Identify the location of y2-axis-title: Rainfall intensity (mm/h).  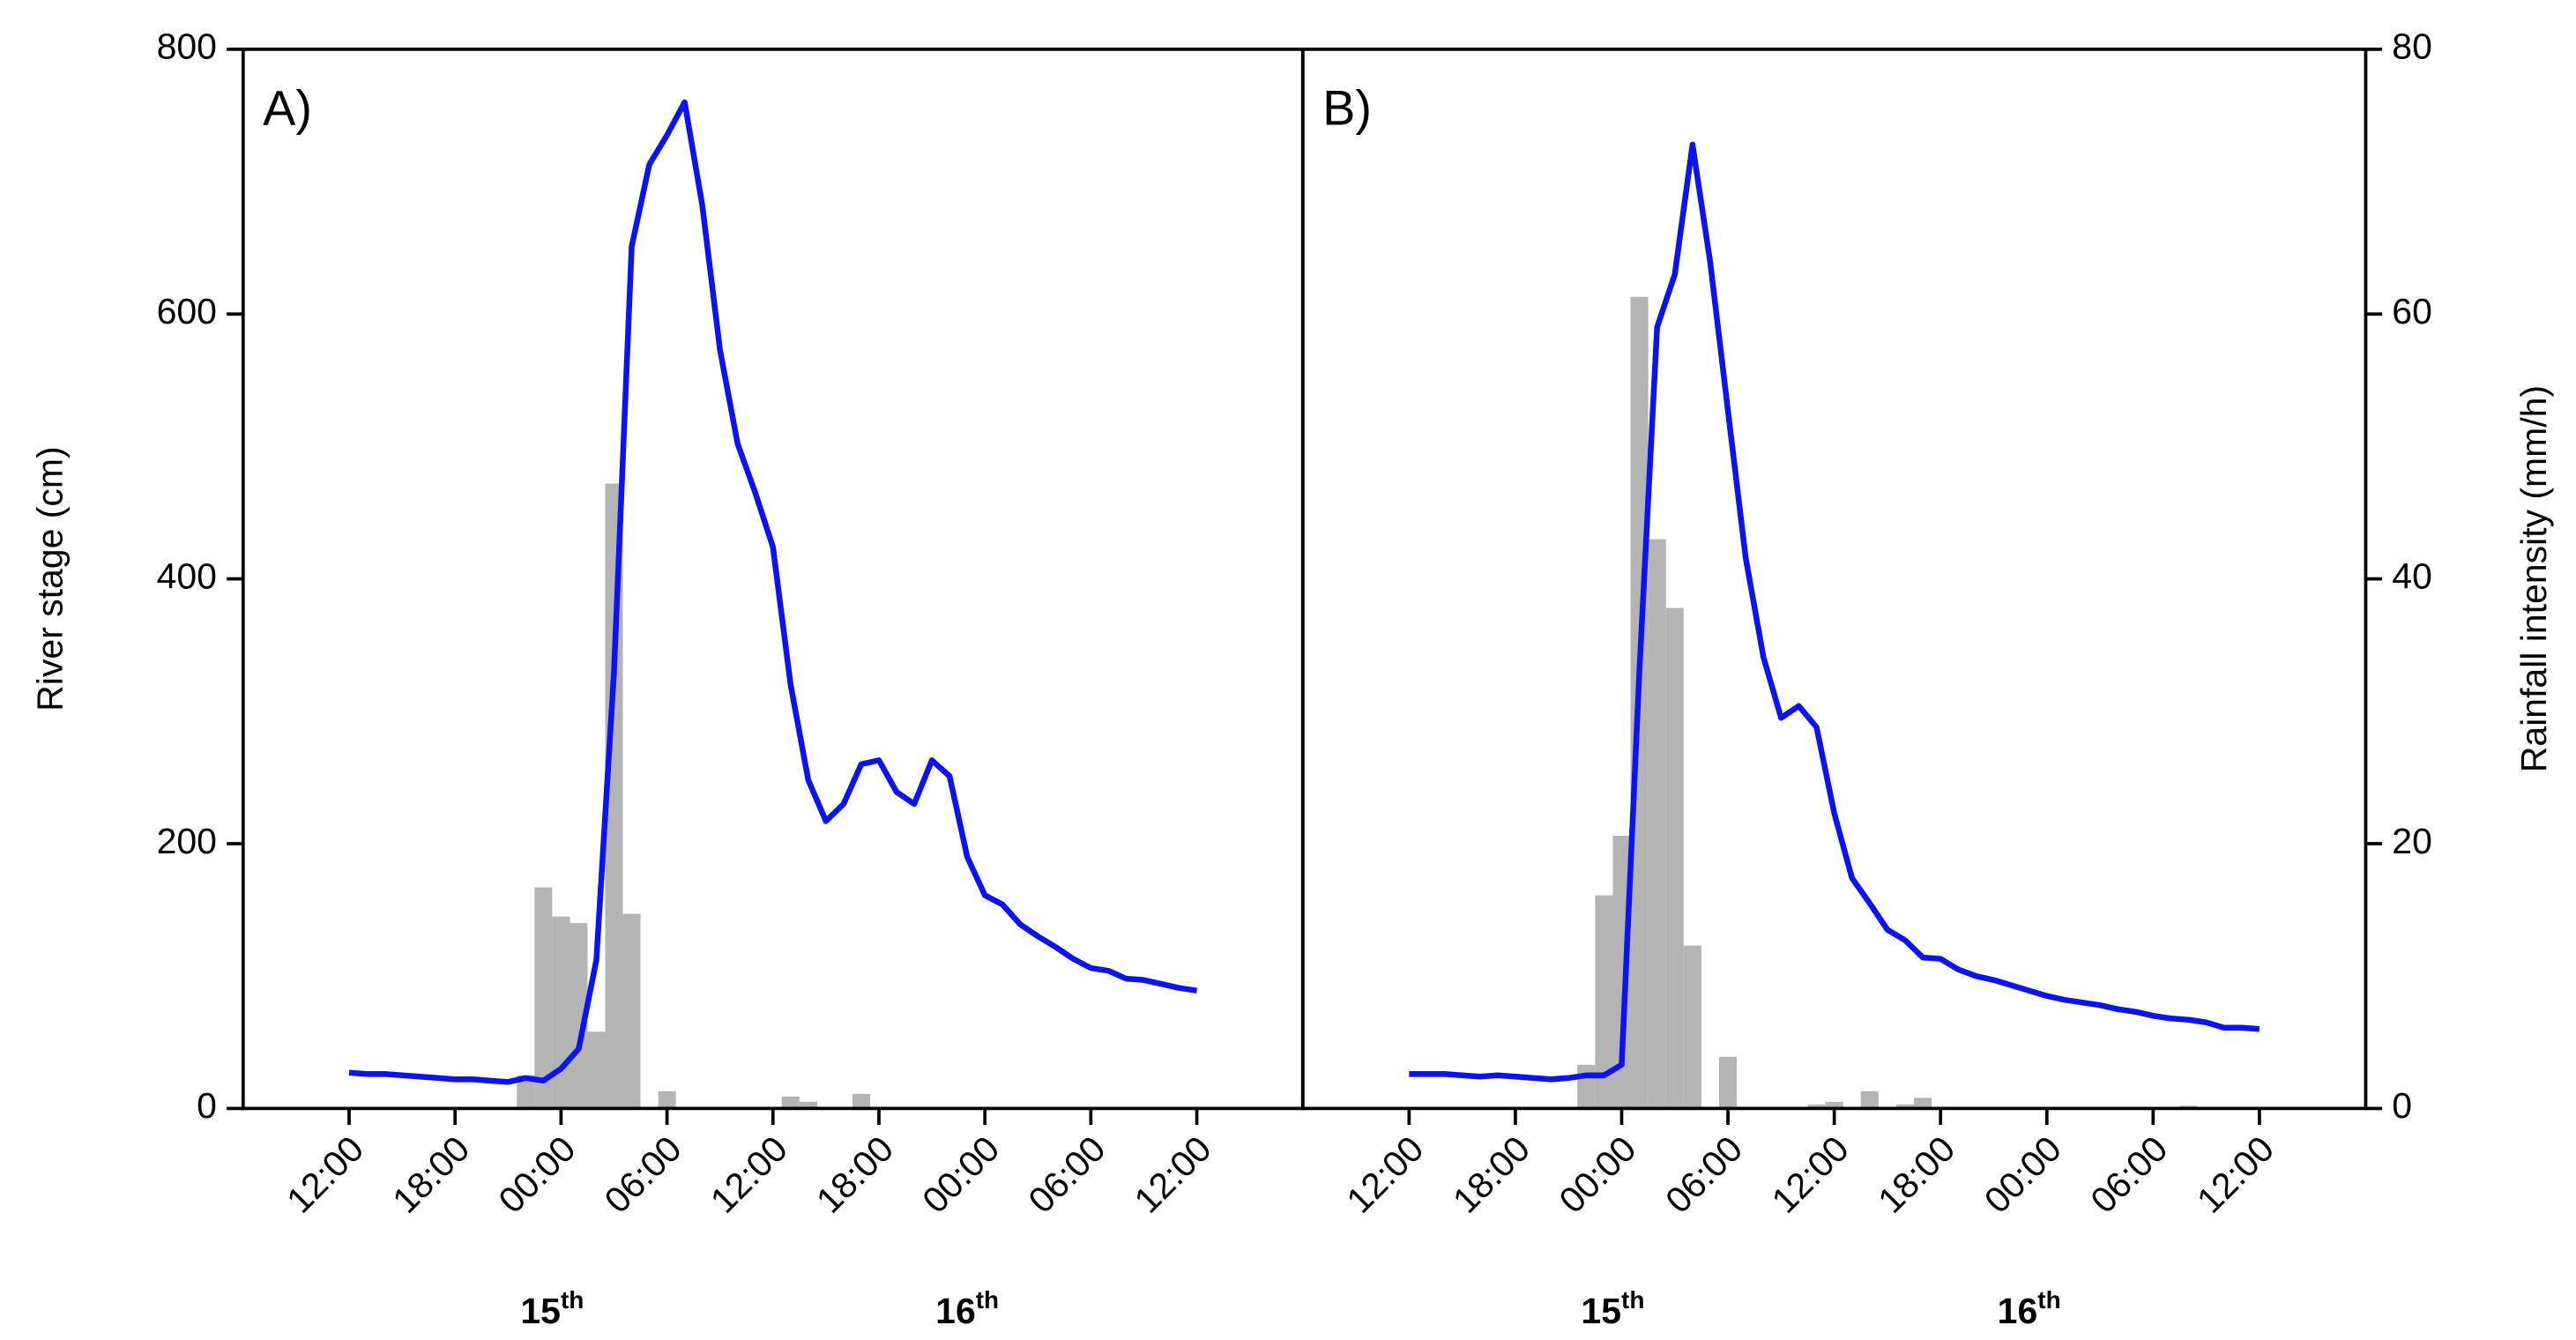
(2533, 578).